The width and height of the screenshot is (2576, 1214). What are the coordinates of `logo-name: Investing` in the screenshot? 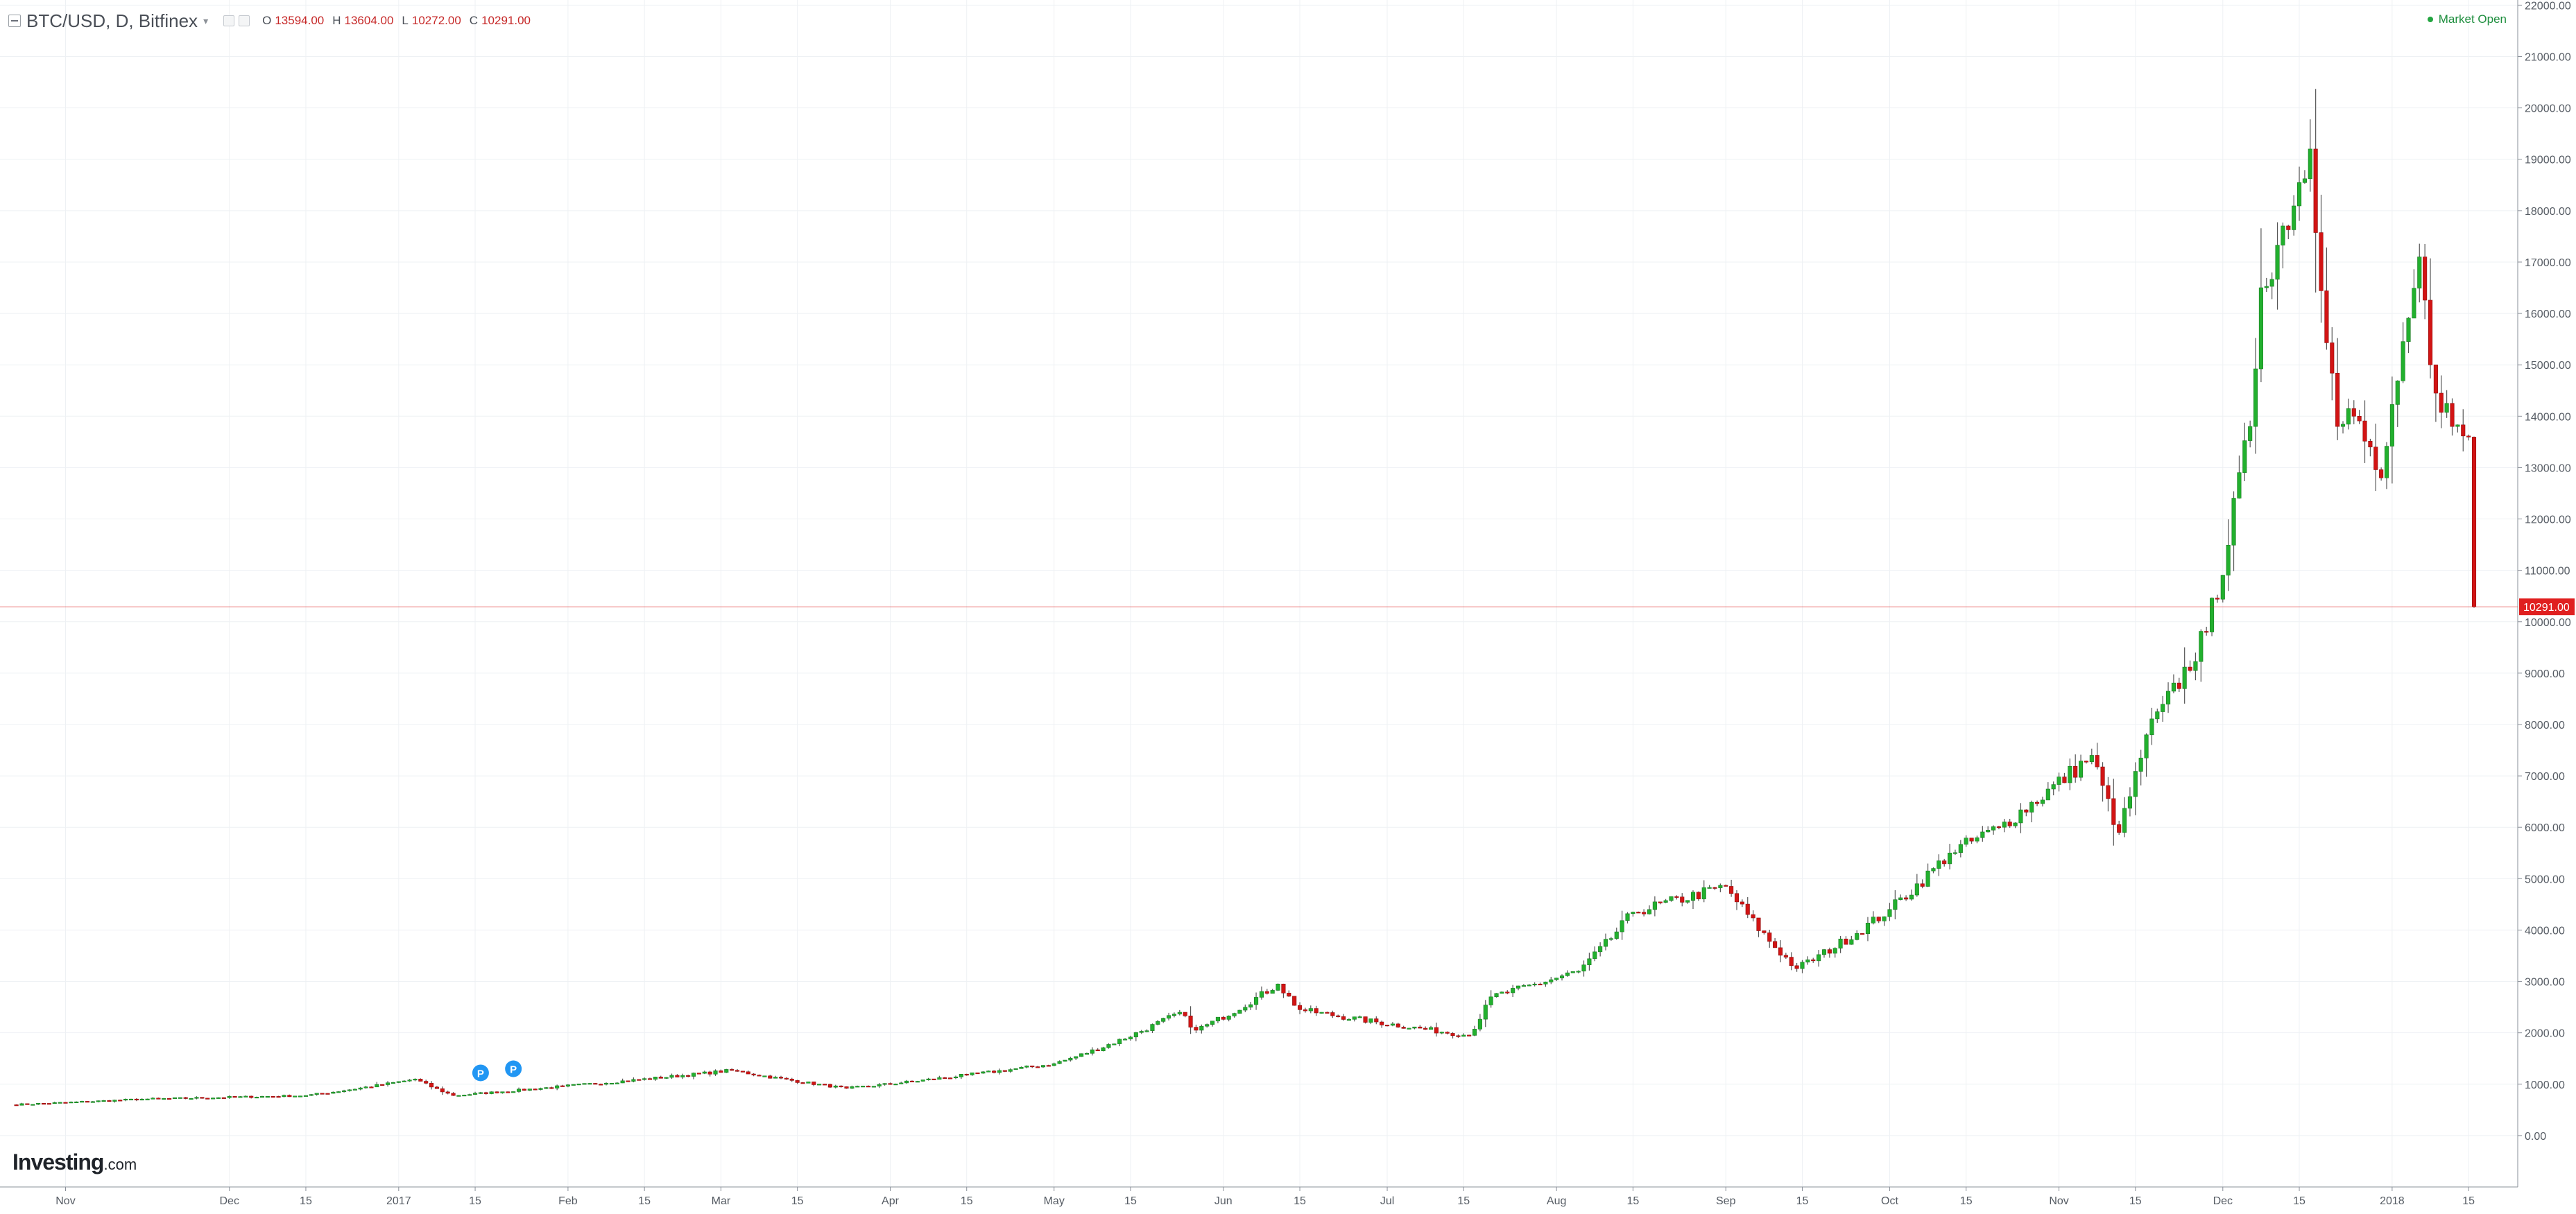 It's located at (58, 1162).